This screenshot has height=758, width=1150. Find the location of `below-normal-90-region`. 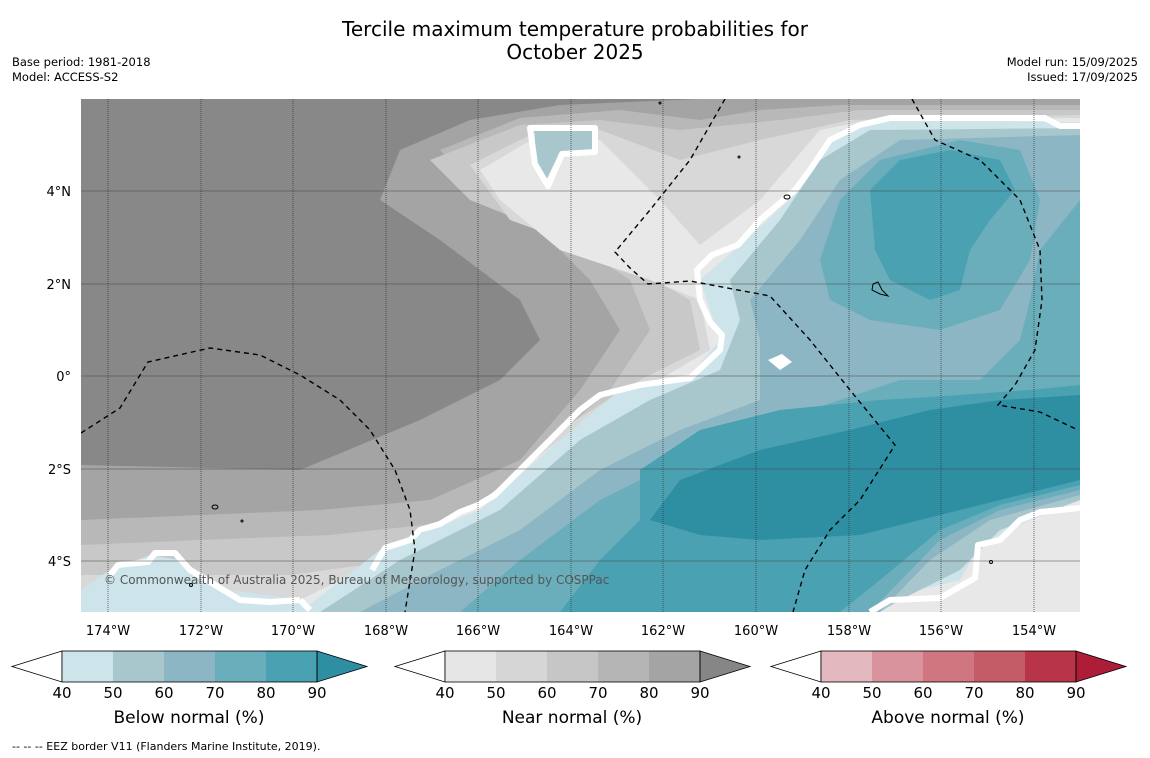

below-normal-90-region is located at coordinates (865, 467).